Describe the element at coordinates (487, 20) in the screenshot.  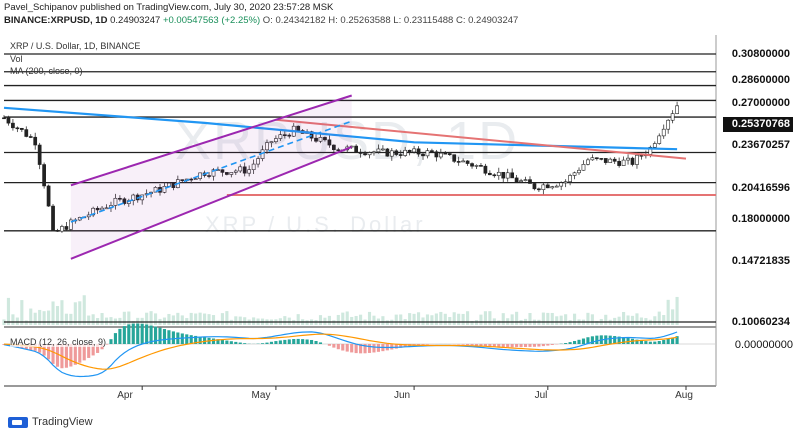
I see `close-value: C: 0.24903247` at that location.